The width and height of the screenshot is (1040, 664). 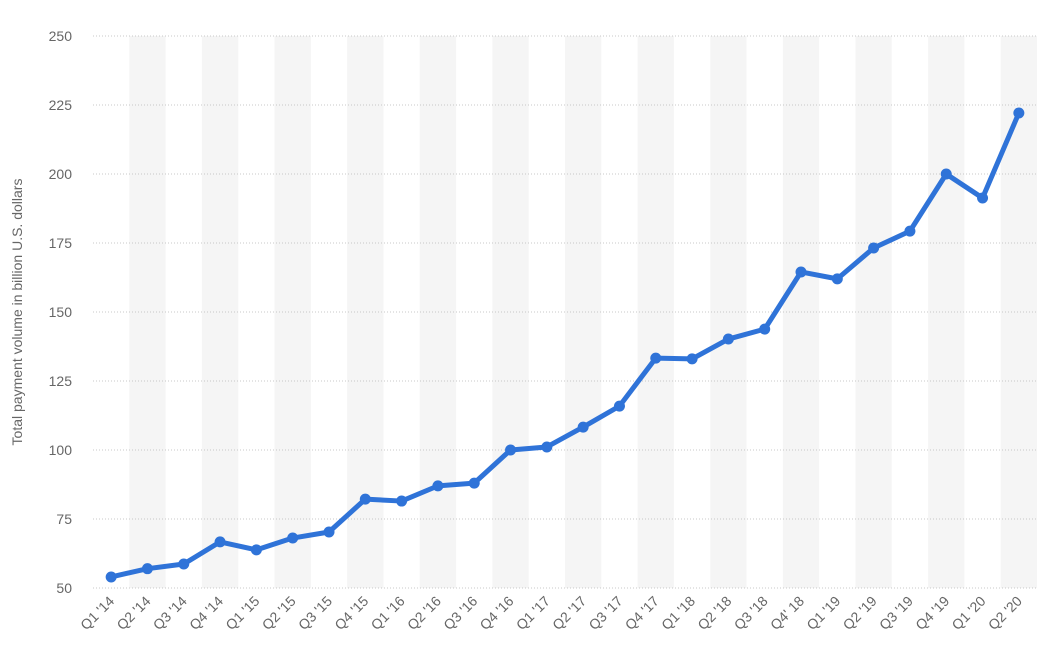 What do you see at coordinates (64, 519) in the screenshot?
I see `y-tick-label: 75` at bounding box center [64, 519].